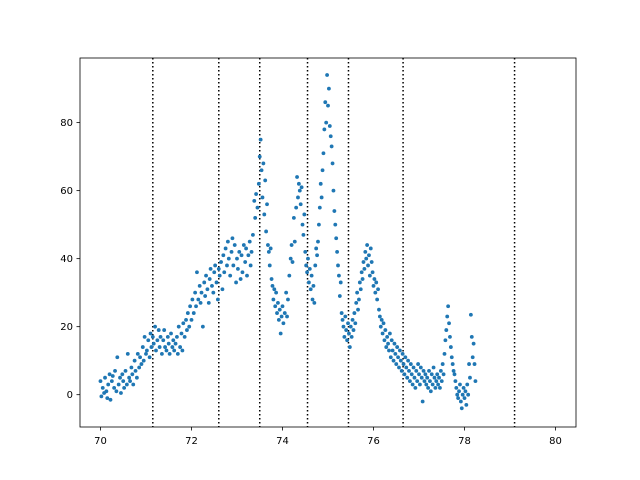 The image size is (640, 480). I want to click on x-axis-ticks: 70 72 74 76 78 80, so click(328, 437).